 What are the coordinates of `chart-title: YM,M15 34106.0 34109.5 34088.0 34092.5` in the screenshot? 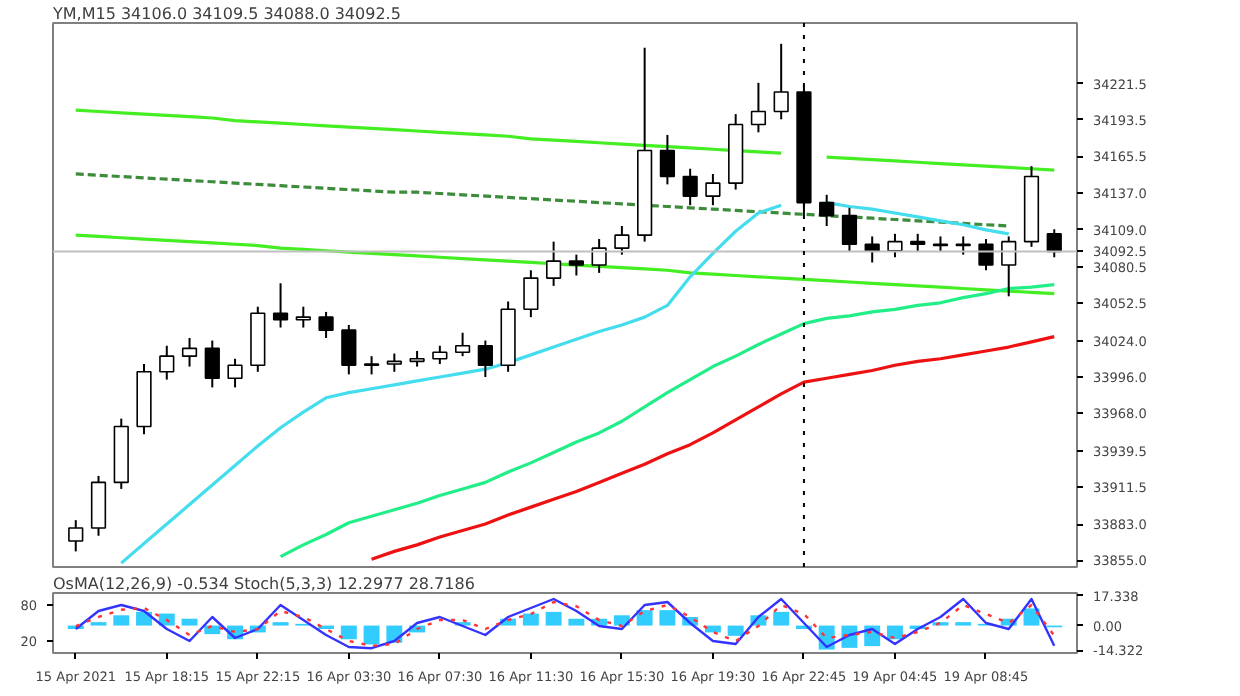 It's located at (226, 14).